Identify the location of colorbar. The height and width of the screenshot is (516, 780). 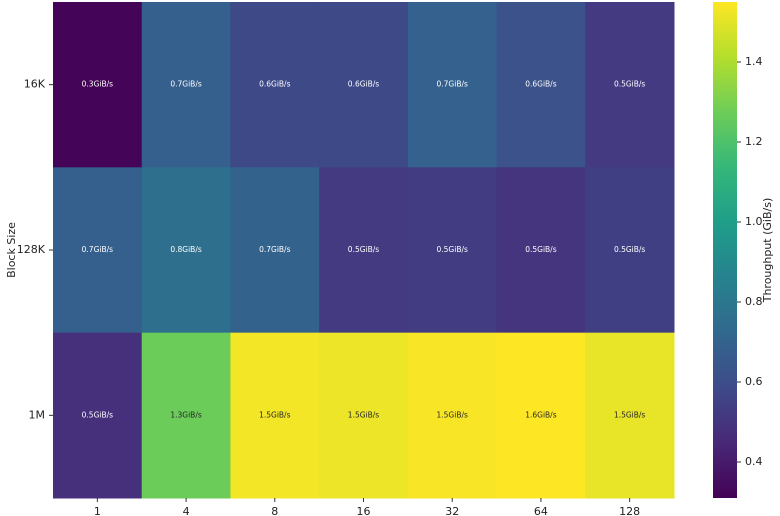
(725, 250).